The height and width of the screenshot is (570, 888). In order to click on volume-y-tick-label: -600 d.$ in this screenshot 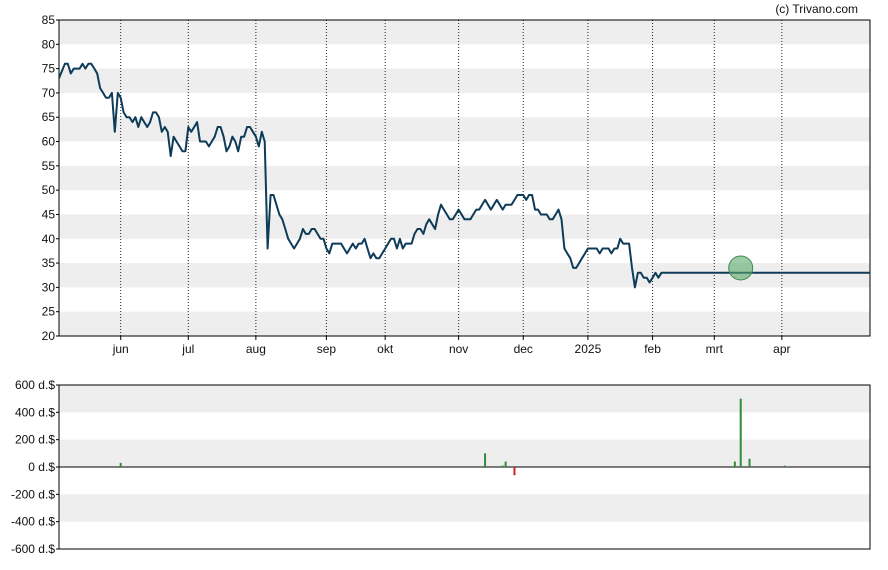, I will do `click(33, 549)`.